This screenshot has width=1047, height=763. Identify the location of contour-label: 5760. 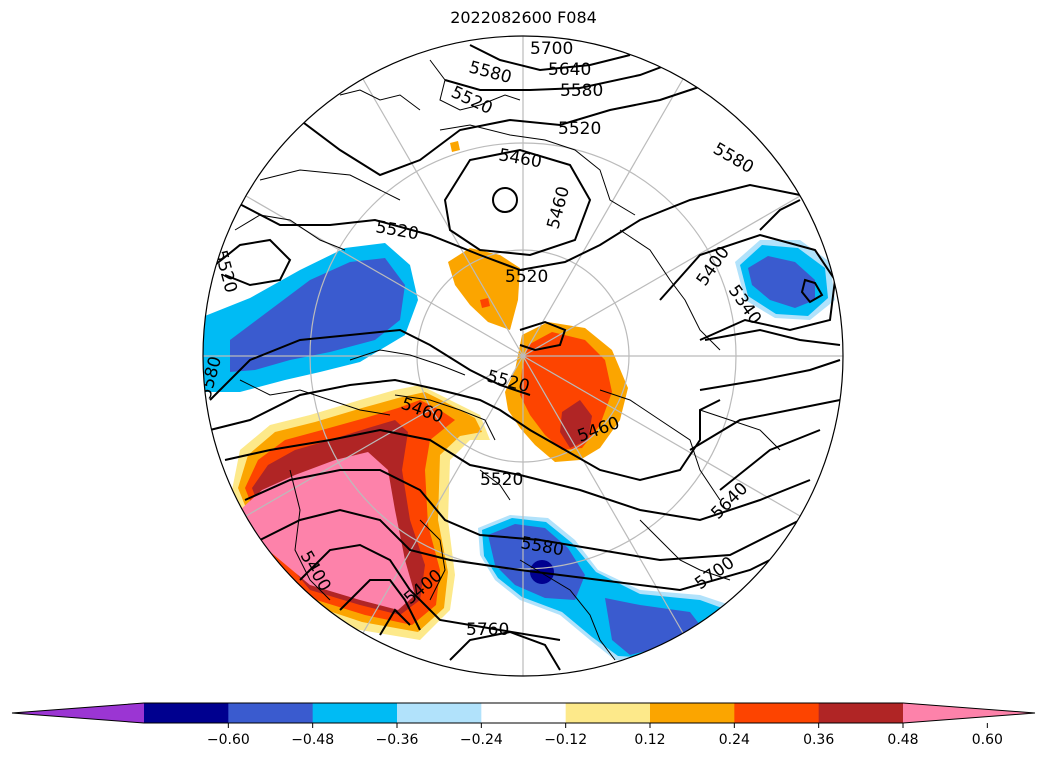
(487, 630).